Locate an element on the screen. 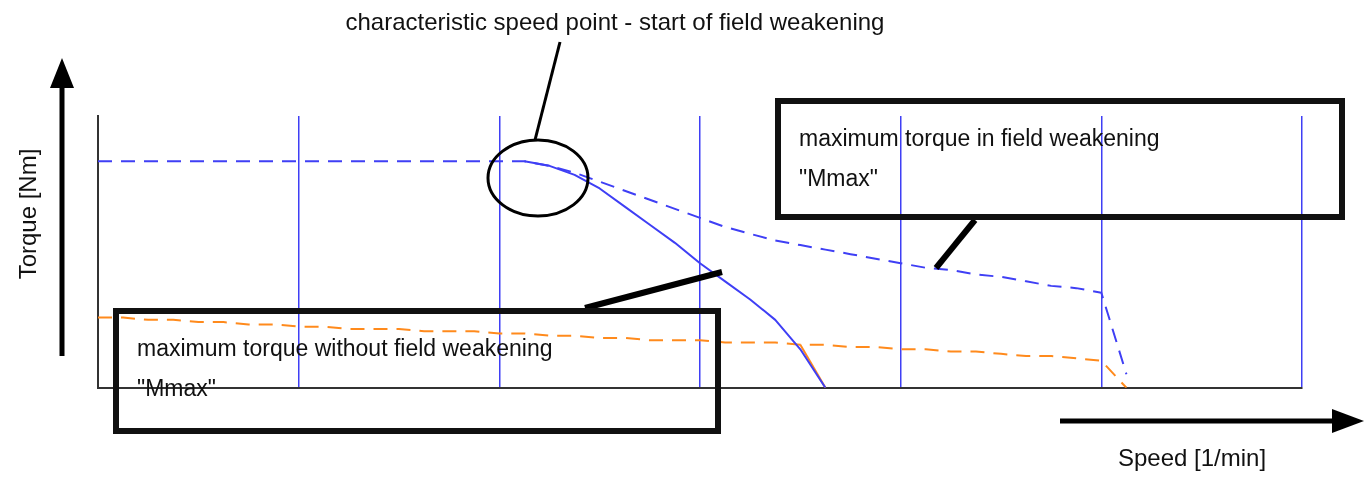 Image resolution: width=1371 pixels, height=477 pixels. y-axis-title: Torque [Nm] is located at coordinates (28, 214).